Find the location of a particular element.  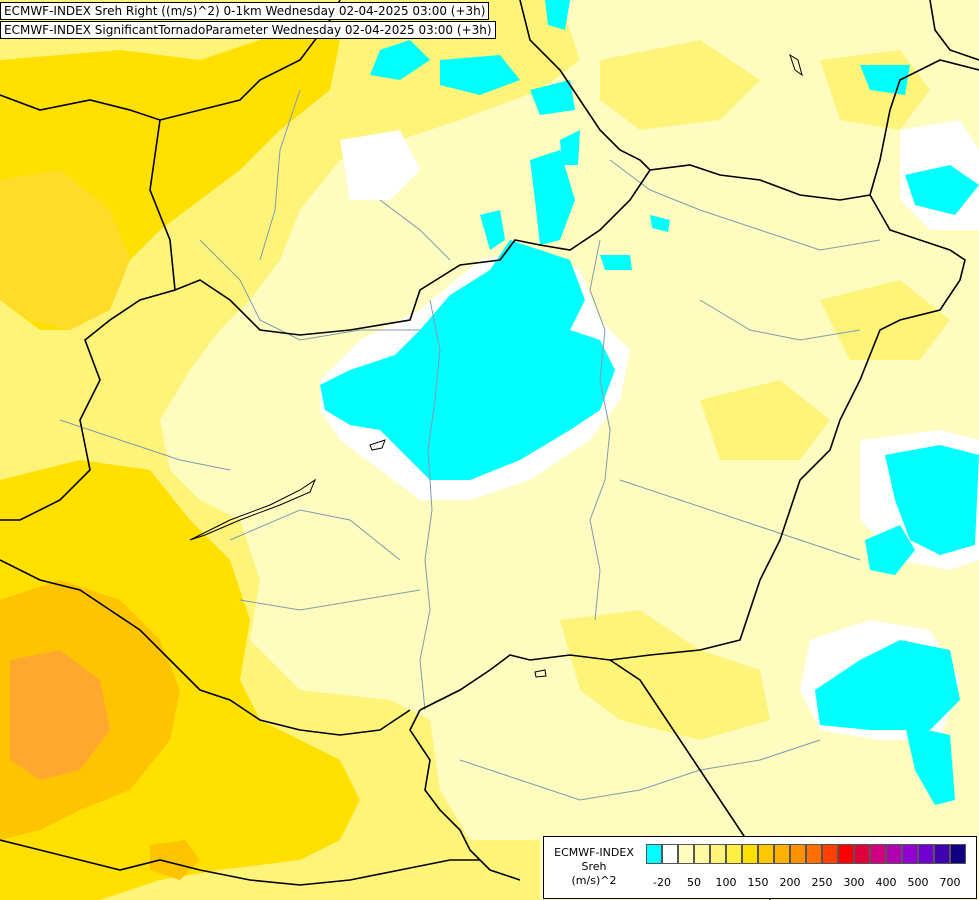

legend-tick-label: 200 is located at coordinates (790, 882).